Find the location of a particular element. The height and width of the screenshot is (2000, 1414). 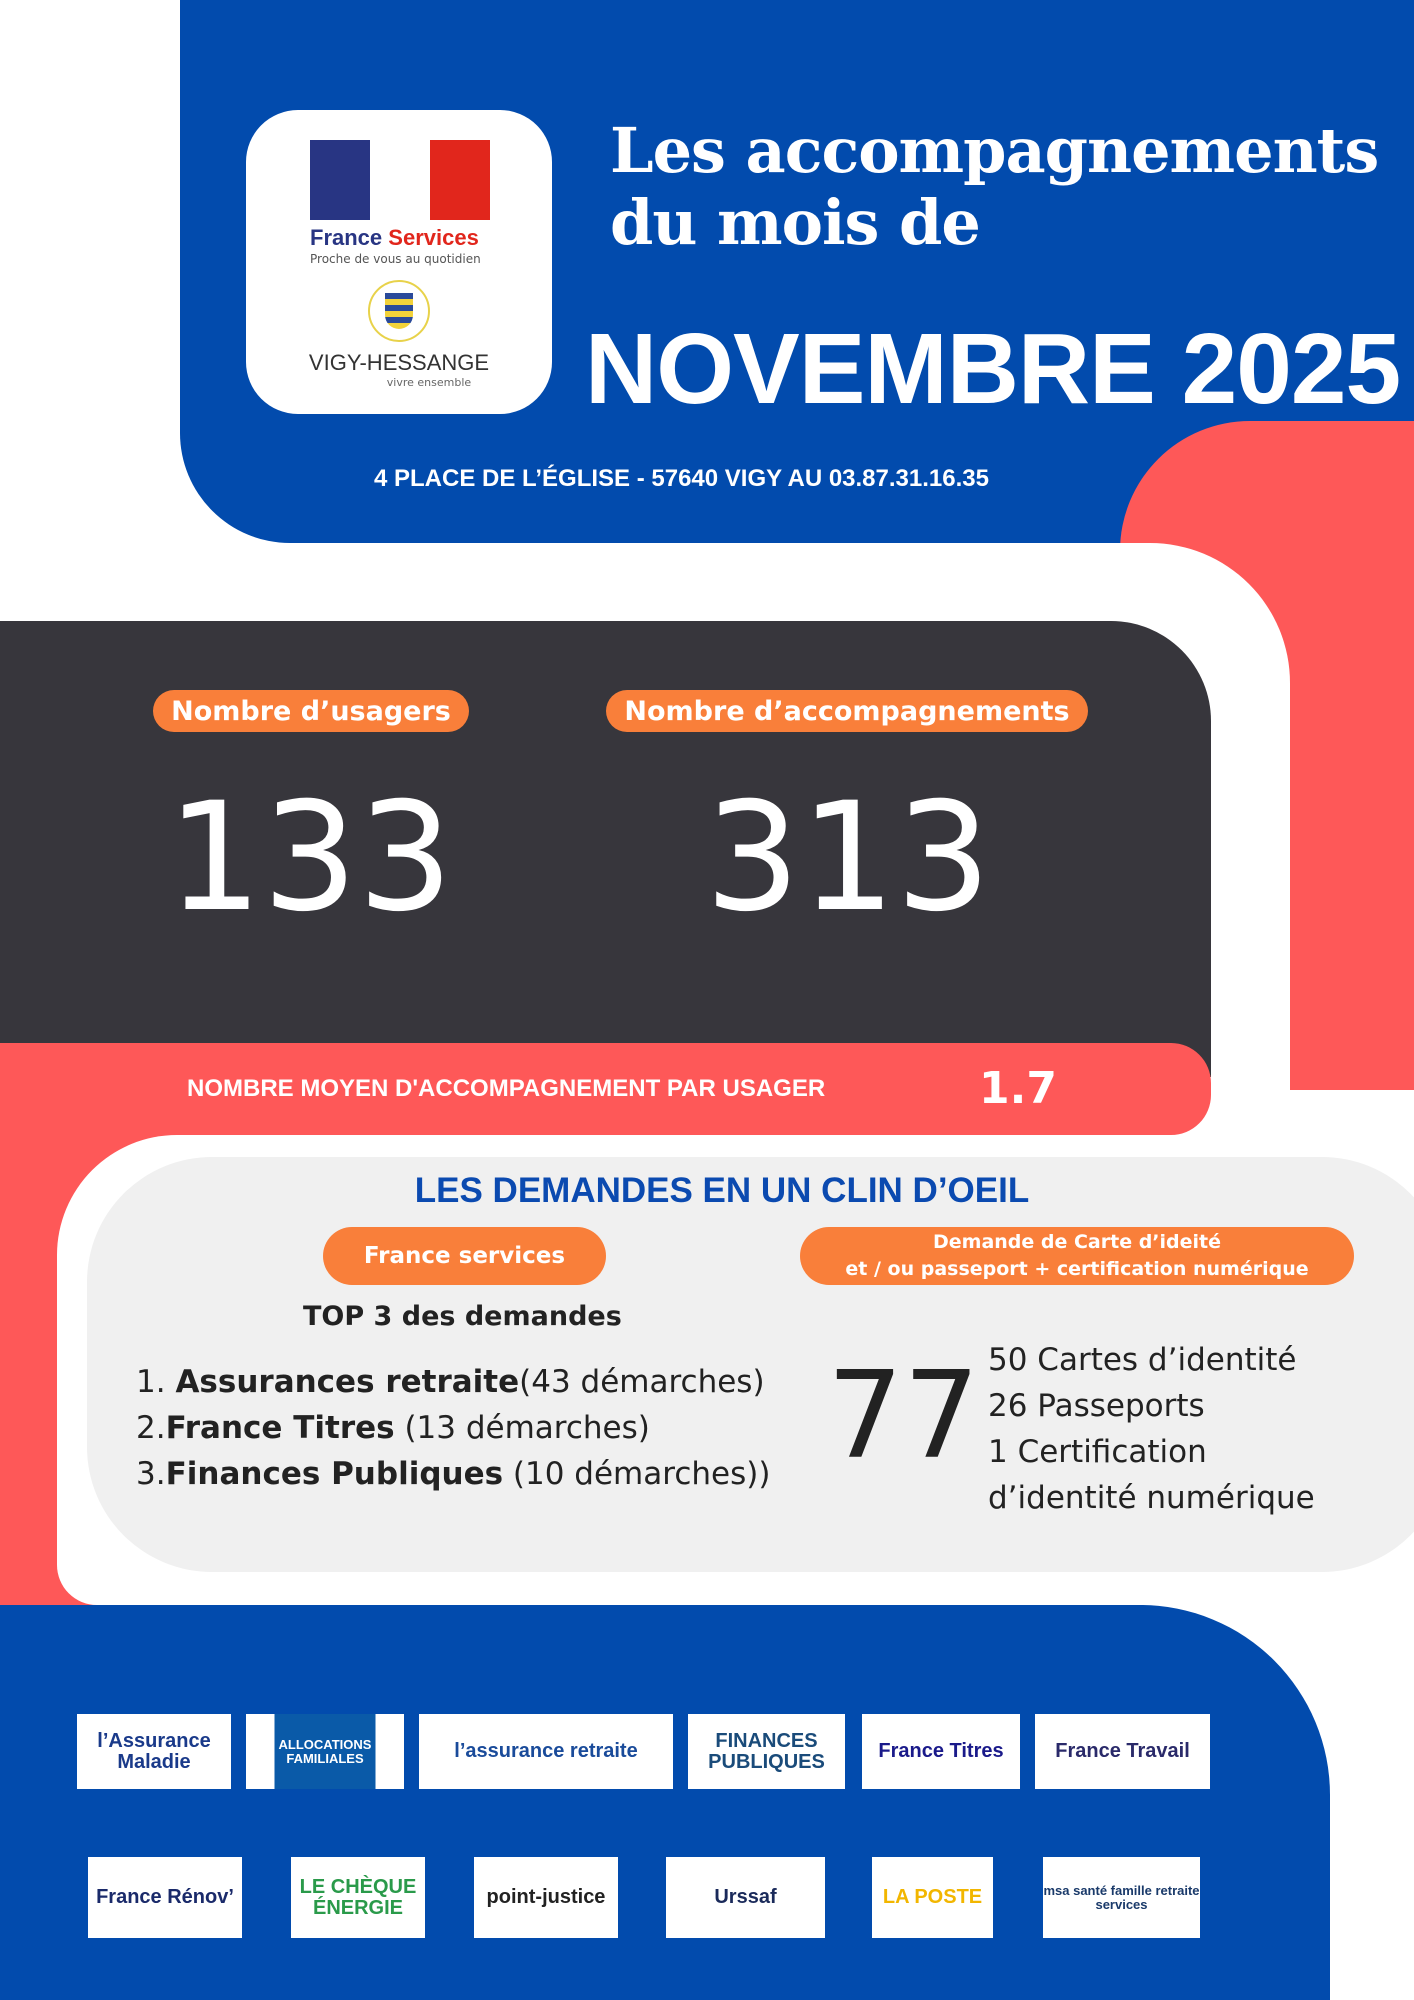

partner-logo: l’Assurance Maladie is located at coordinates (154, 1751).